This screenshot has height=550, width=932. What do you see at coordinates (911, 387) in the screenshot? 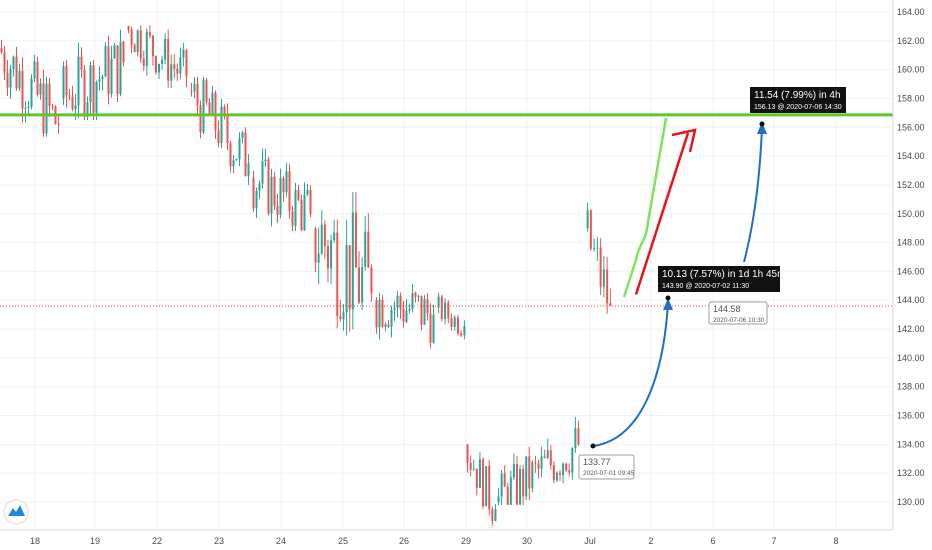
I see `price-tick-label: 138.00` at bounding box center [911, 387].